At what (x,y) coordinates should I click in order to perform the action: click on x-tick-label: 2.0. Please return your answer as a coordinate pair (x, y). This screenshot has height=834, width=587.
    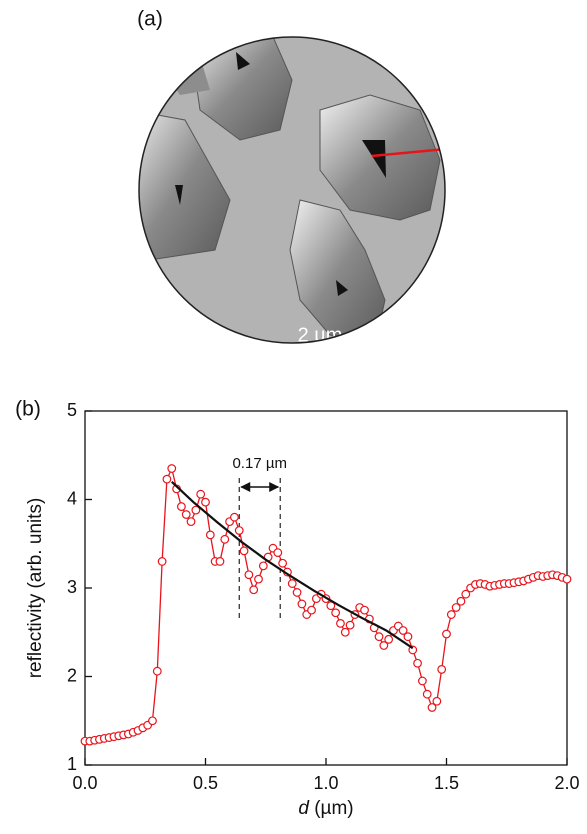
    Looking at the image, I should click on (566, 783).